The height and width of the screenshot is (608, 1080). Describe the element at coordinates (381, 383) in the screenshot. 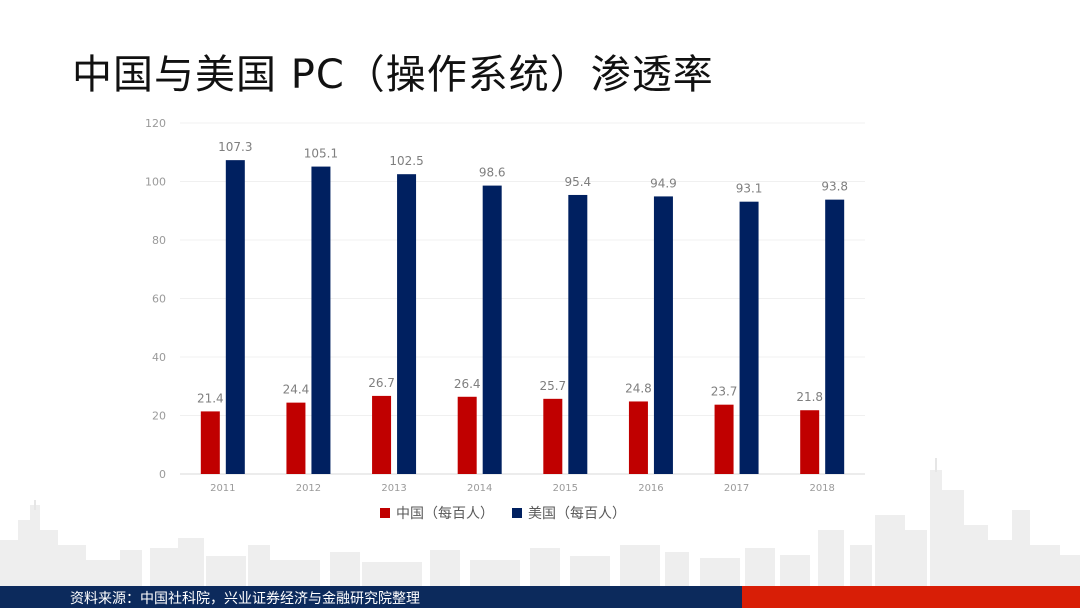

I see `data-label: 26.7` at that location.